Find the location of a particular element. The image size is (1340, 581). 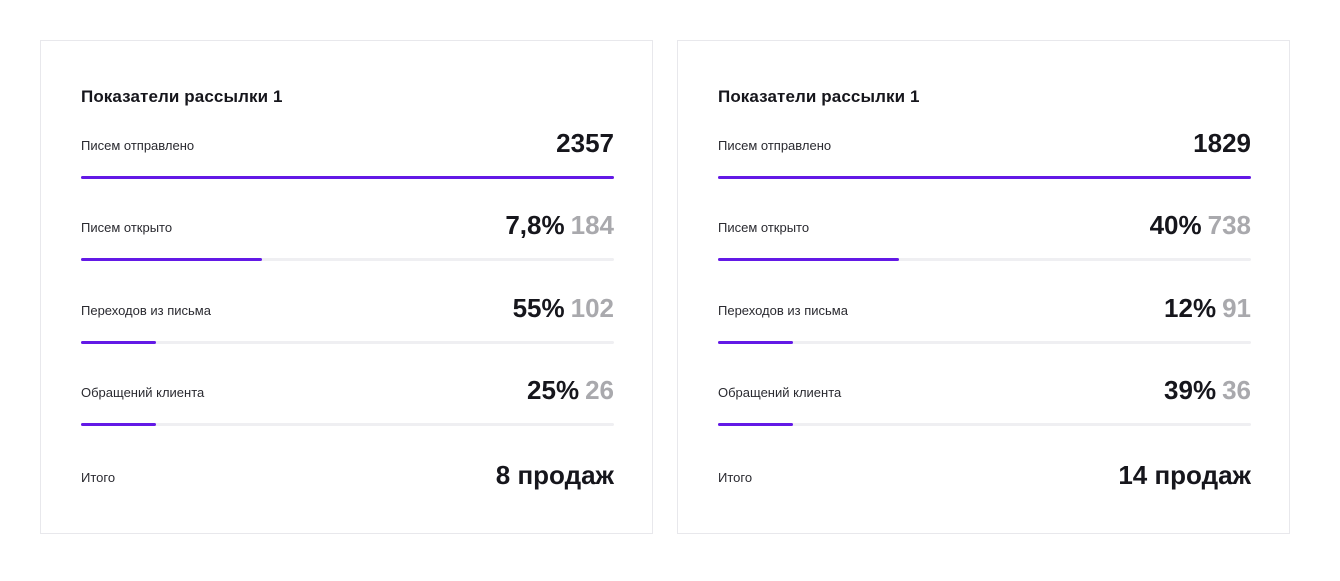

metric-primary-value: 25% is located at coordinates (553, 390).